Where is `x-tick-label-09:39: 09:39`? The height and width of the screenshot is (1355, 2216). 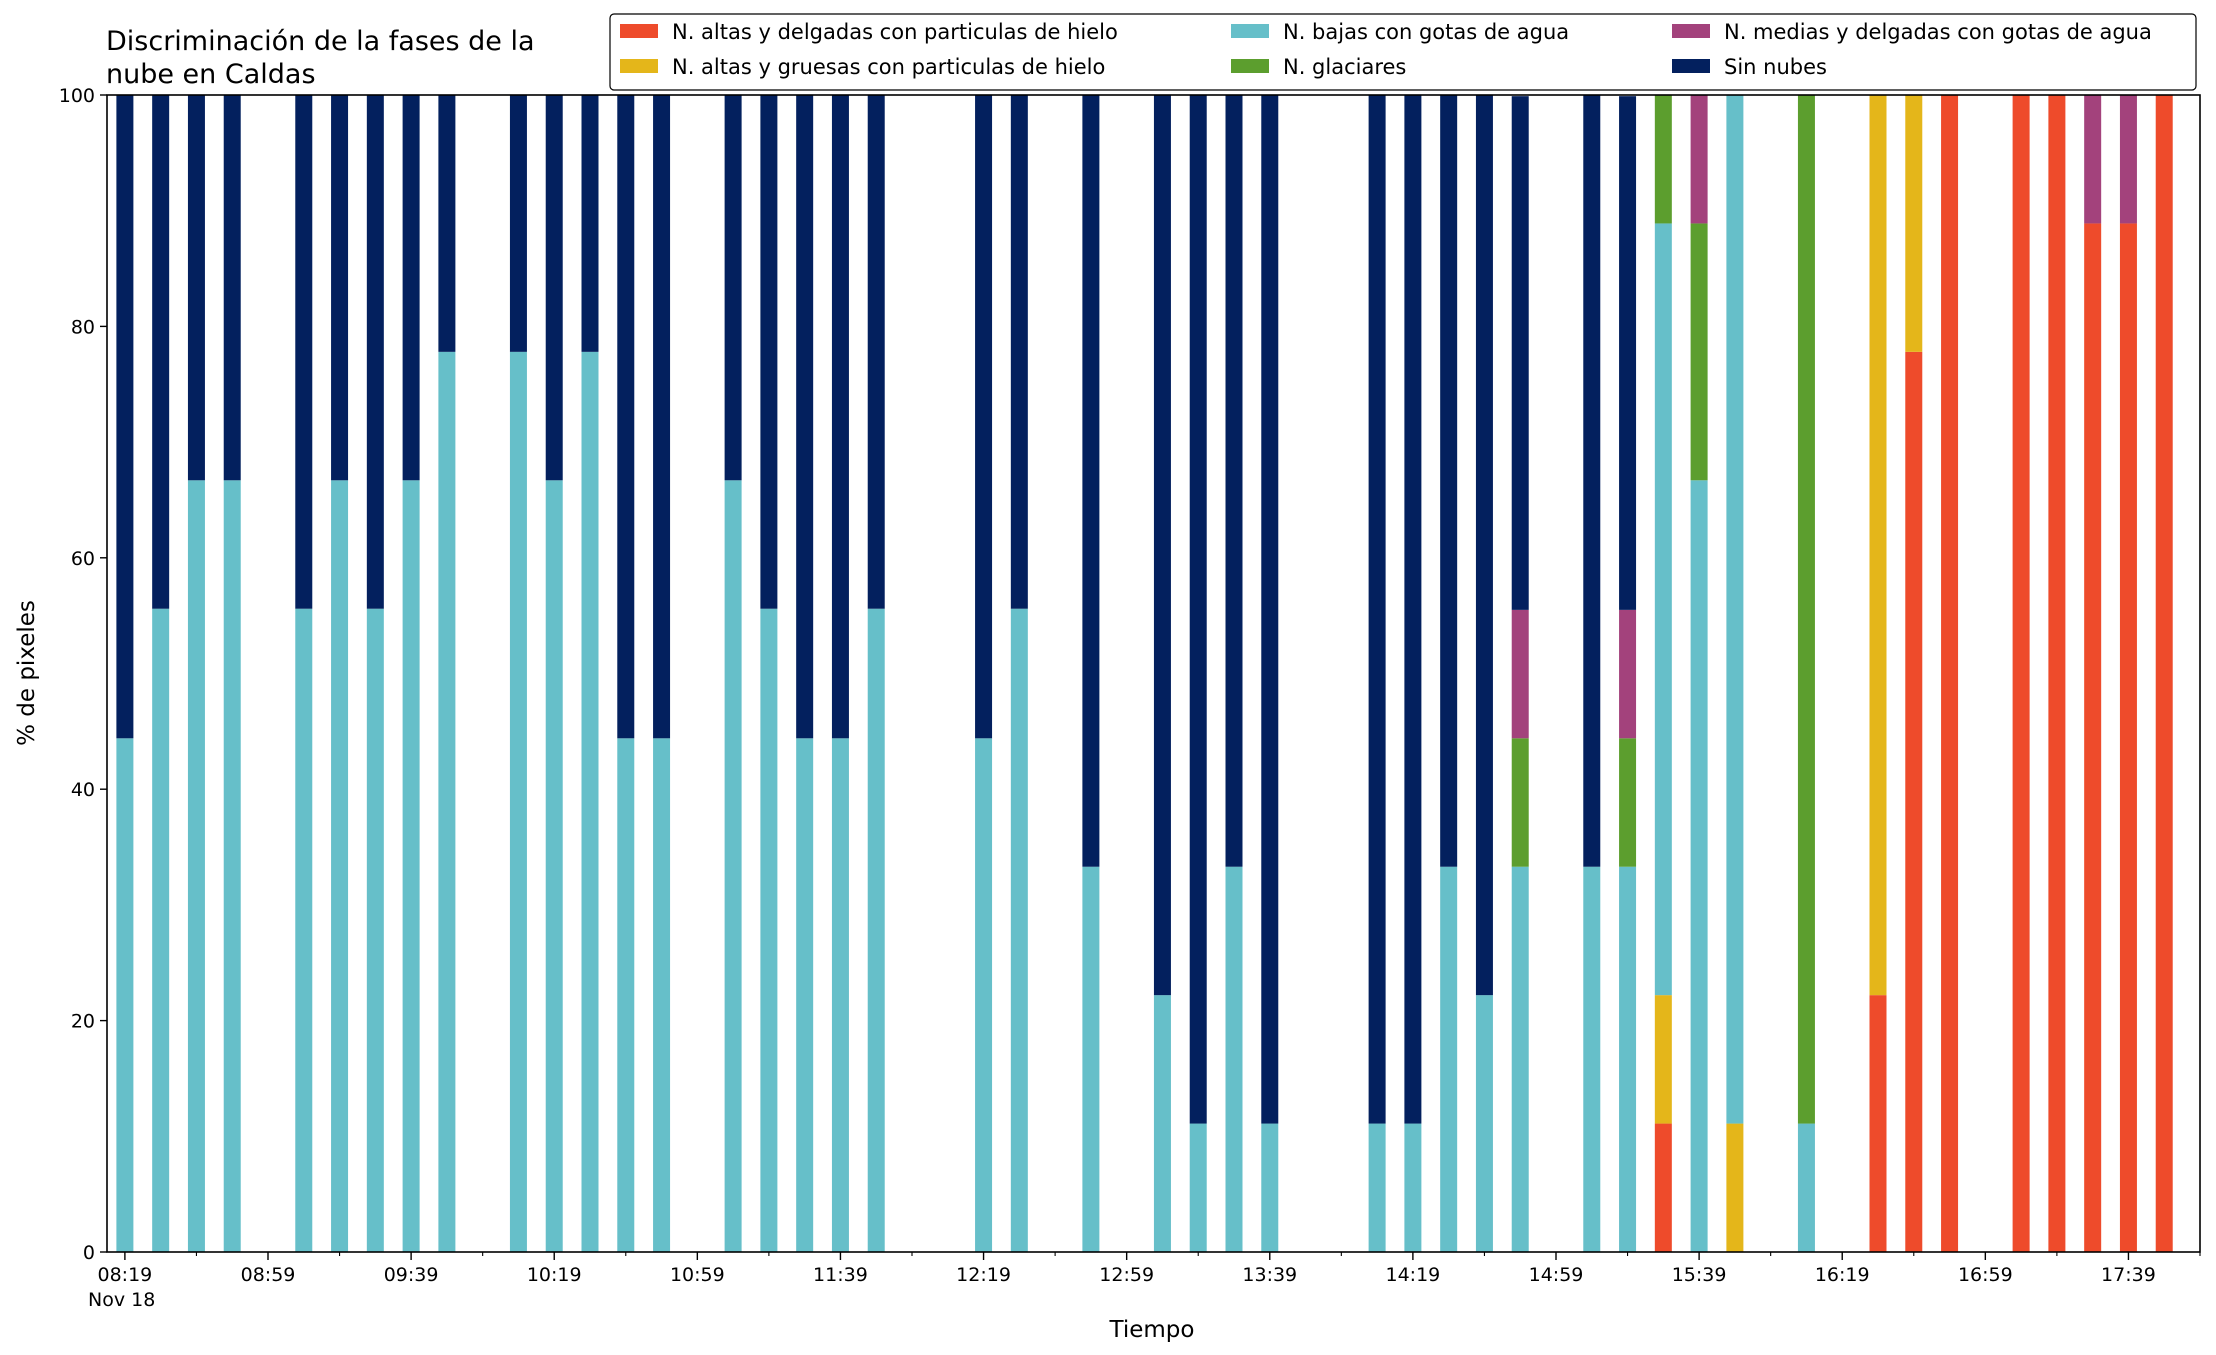 x-tick-label-09:39: 09:39 is located at coordinates (411, 1275).